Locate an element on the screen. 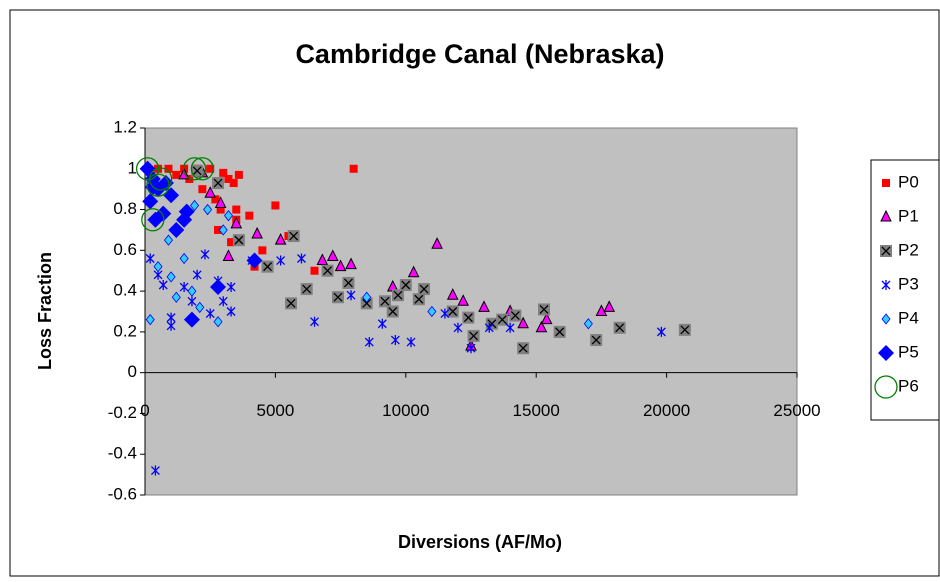 The width and height of the screenshot is (940, 582). y-tick-label: 1.2 is located at coordinates (125, 126).